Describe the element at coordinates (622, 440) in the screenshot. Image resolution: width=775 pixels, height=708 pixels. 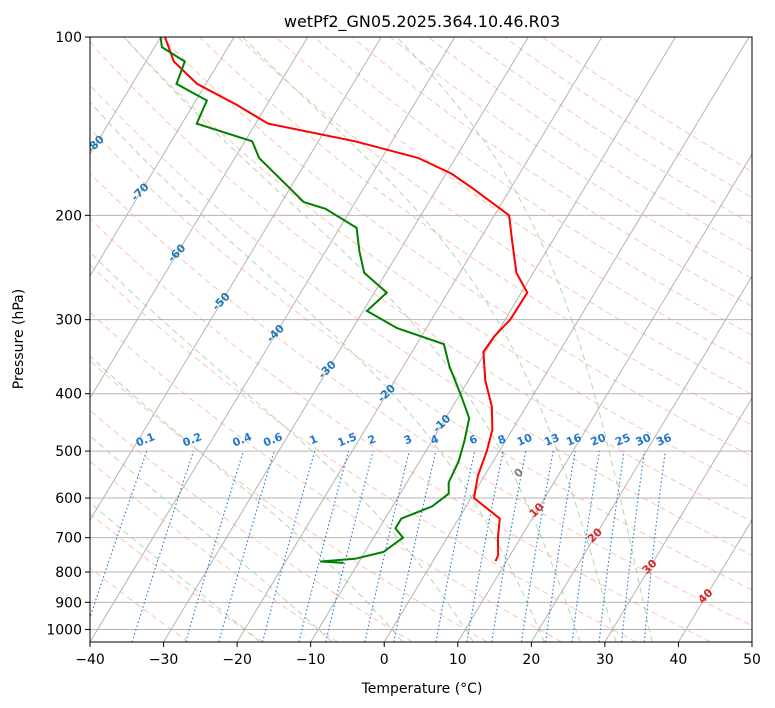
I see `mixing-ratio-label: 25` at that location.